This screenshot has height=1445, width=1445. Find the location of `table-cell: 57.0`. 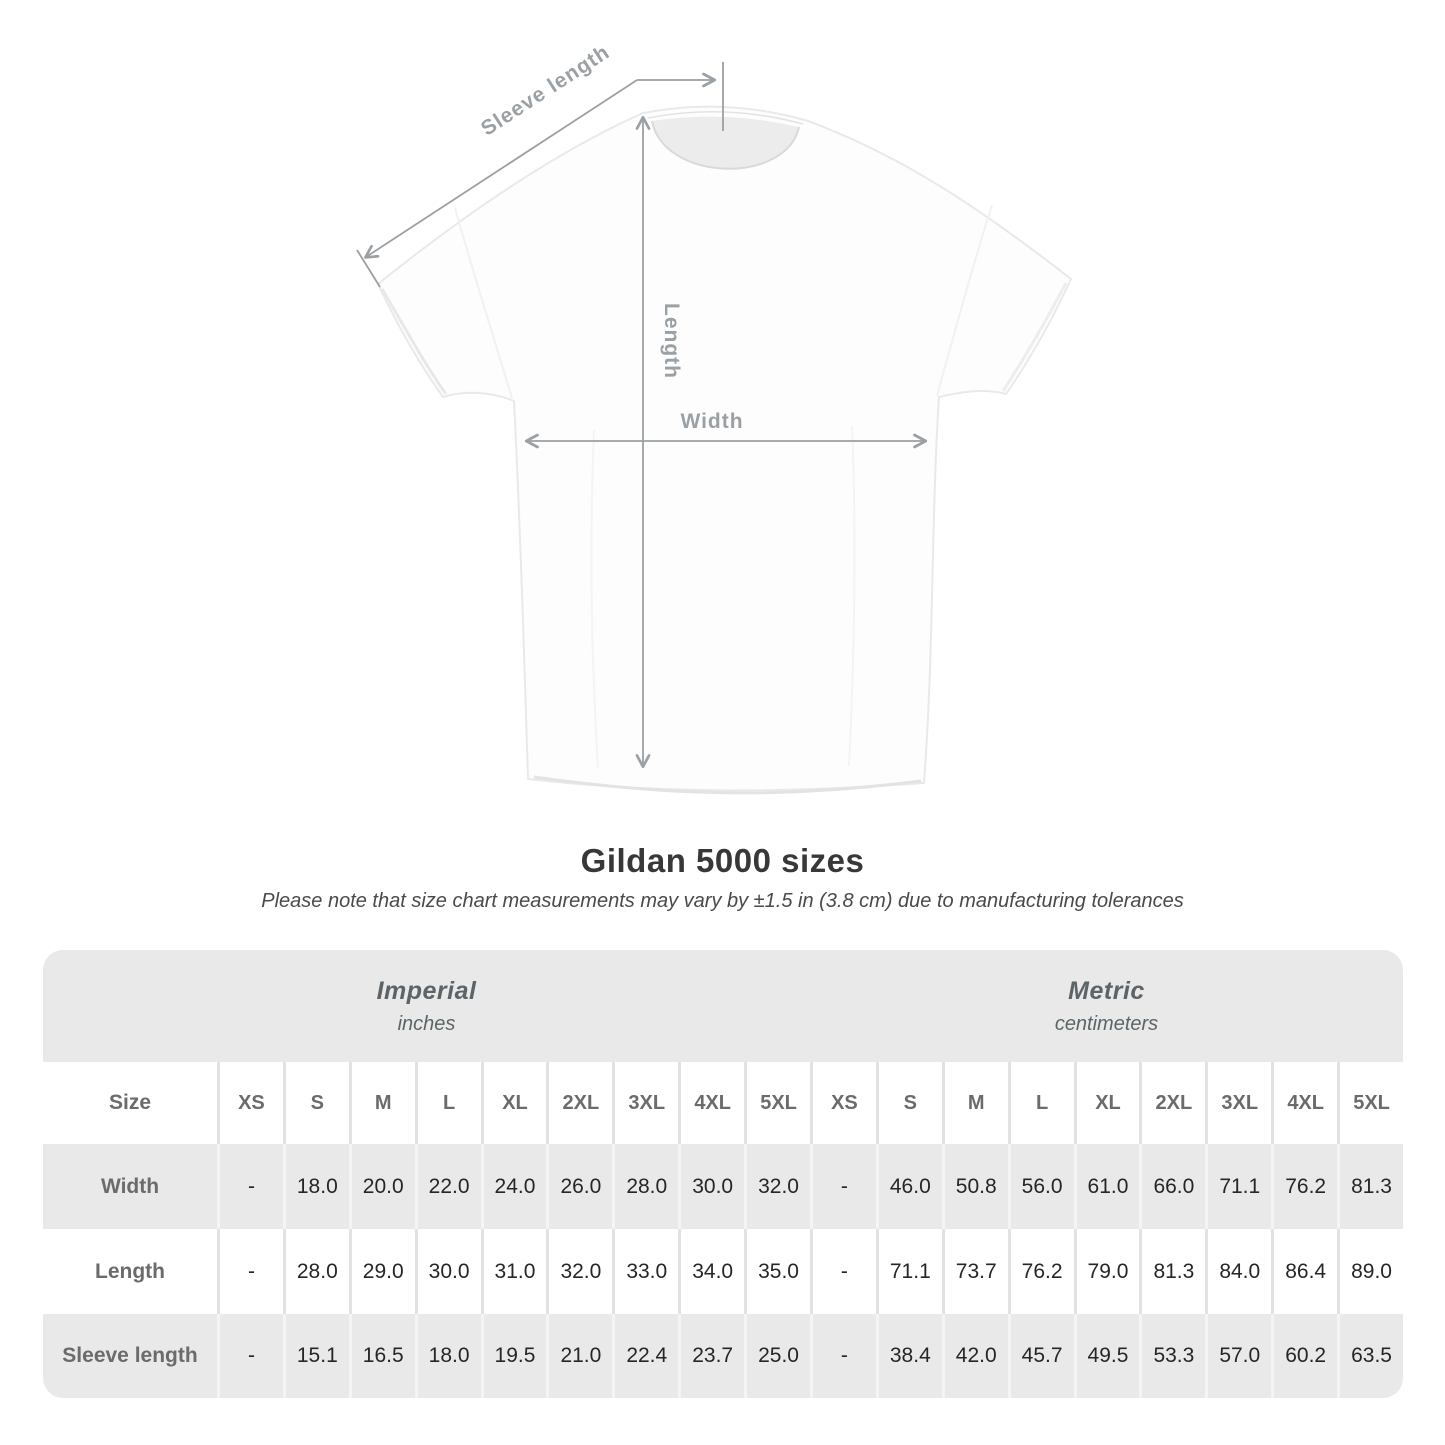

table-cell: 57.0 is located at coordinates (1238, 1356).